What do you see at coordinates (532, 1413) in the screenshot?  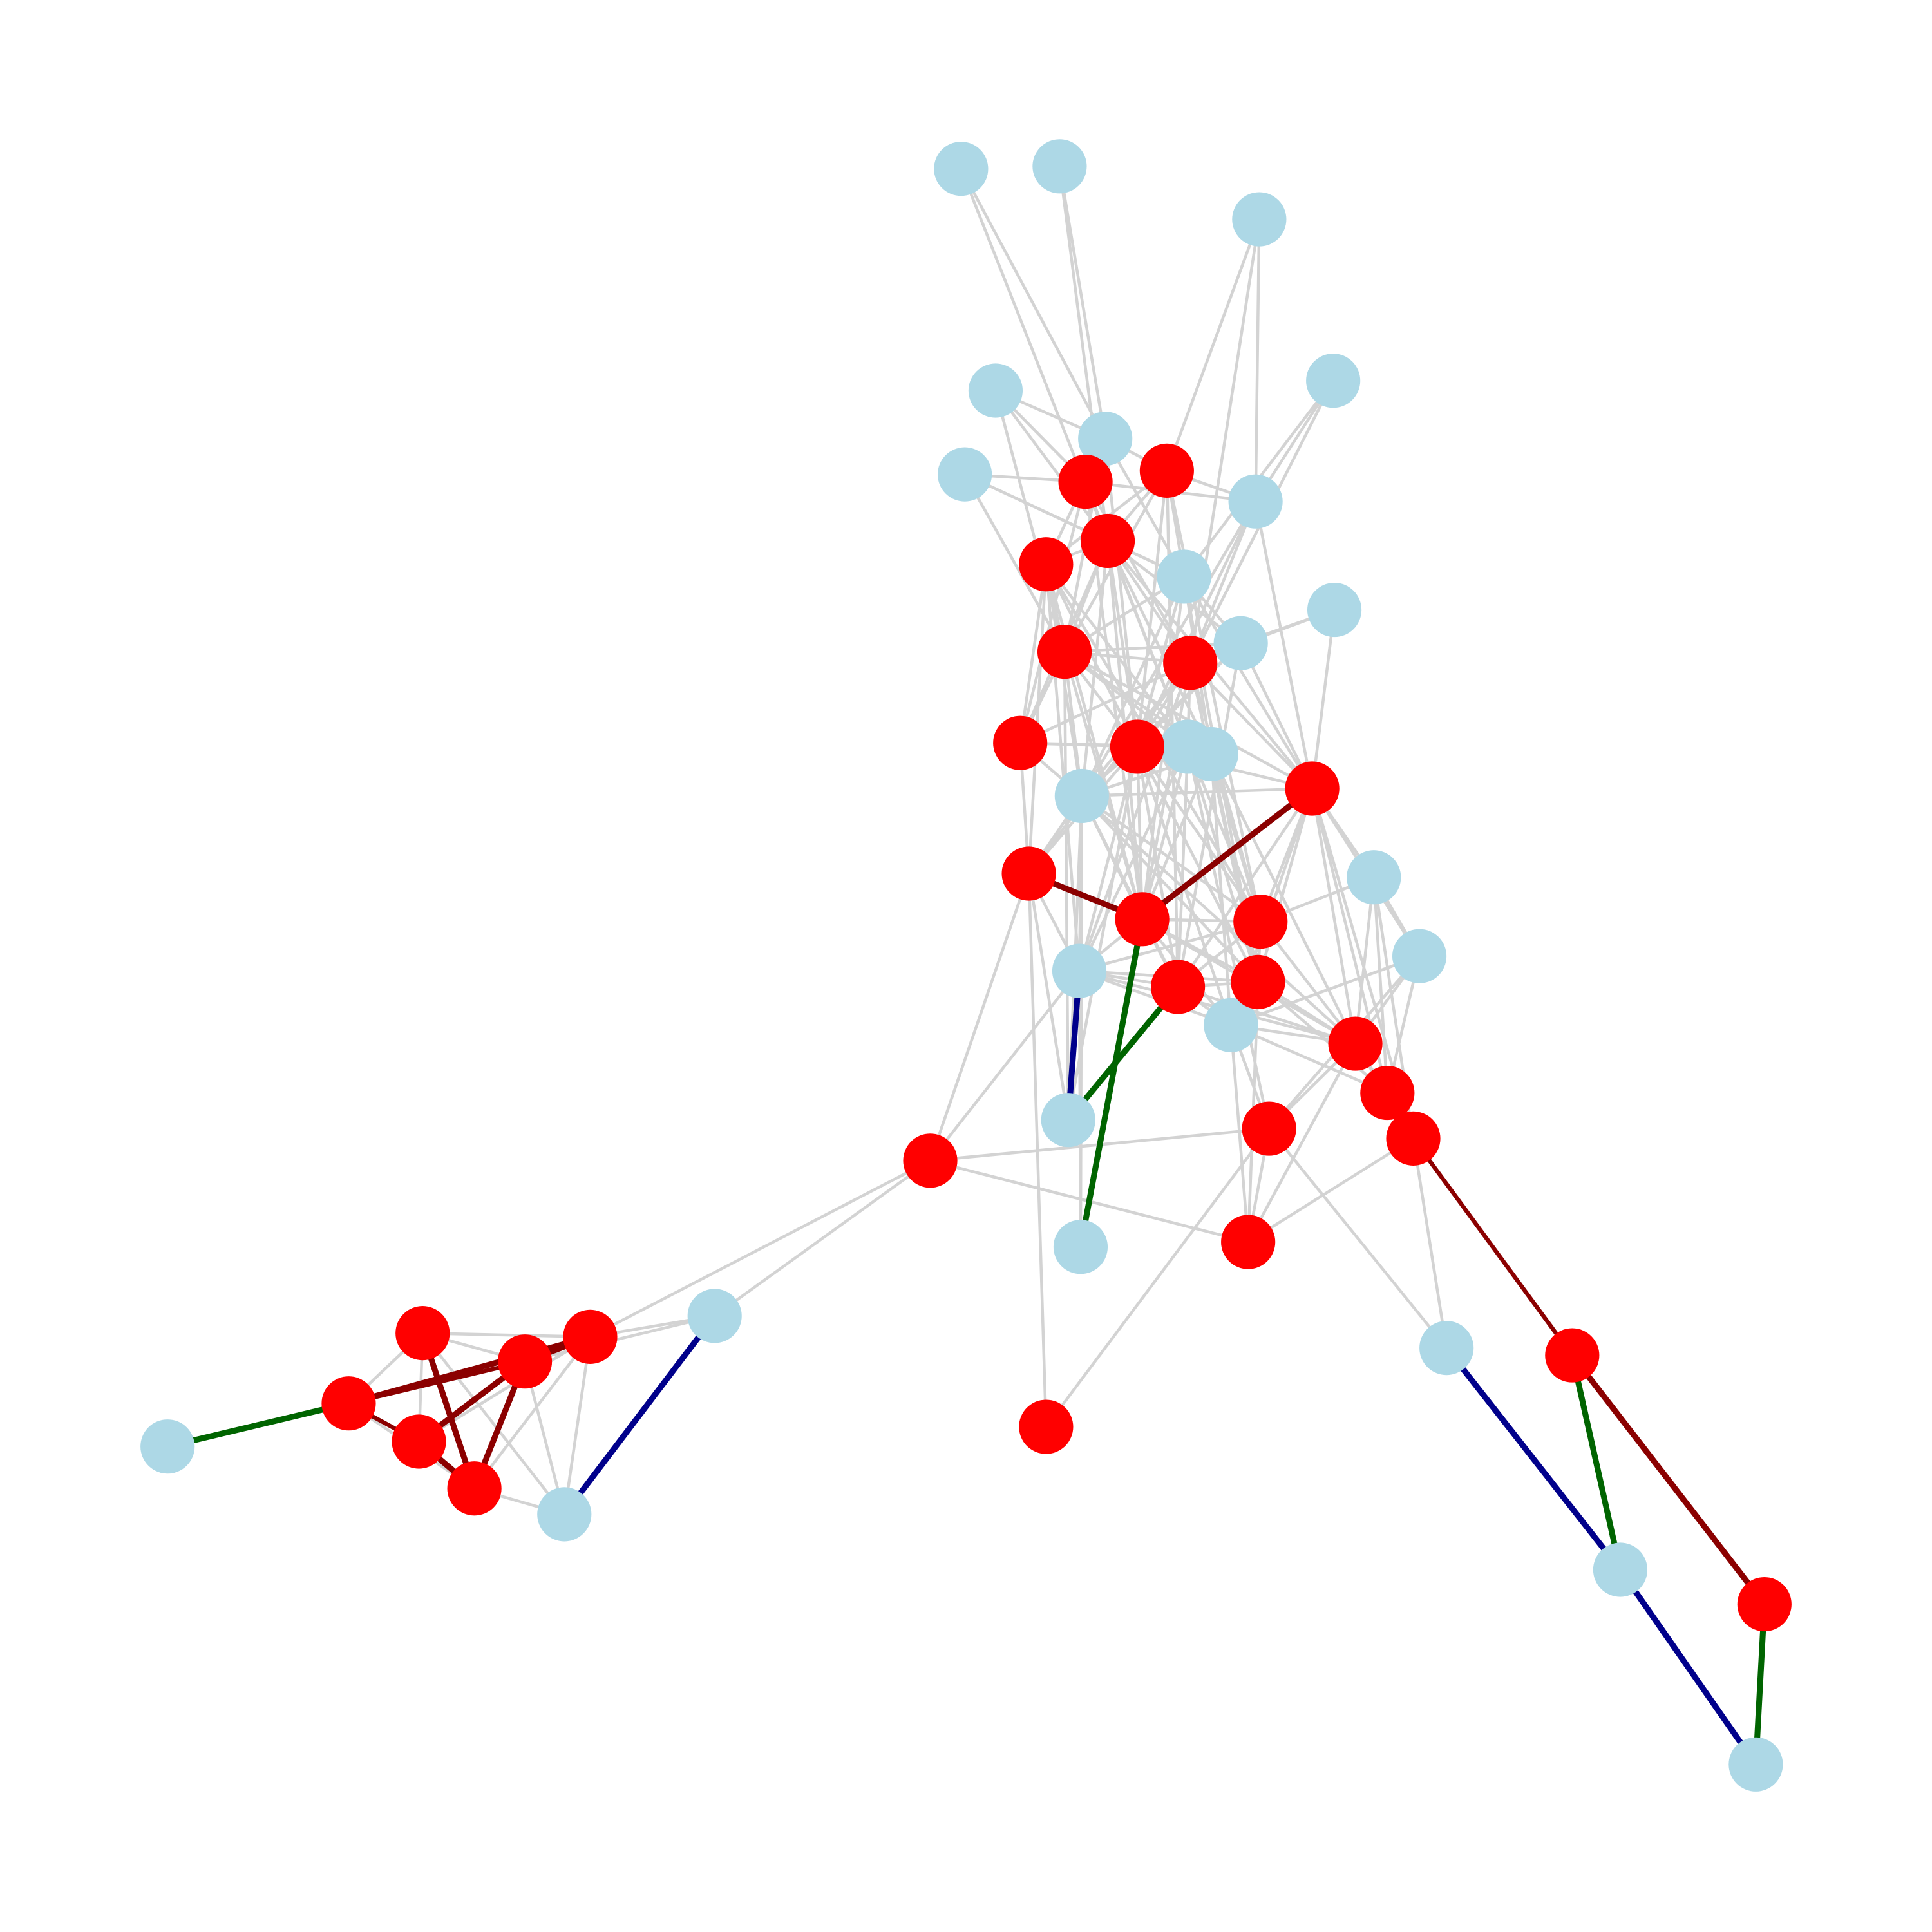 I see `edge-R26-R29` at bounding box center [532, 1413].